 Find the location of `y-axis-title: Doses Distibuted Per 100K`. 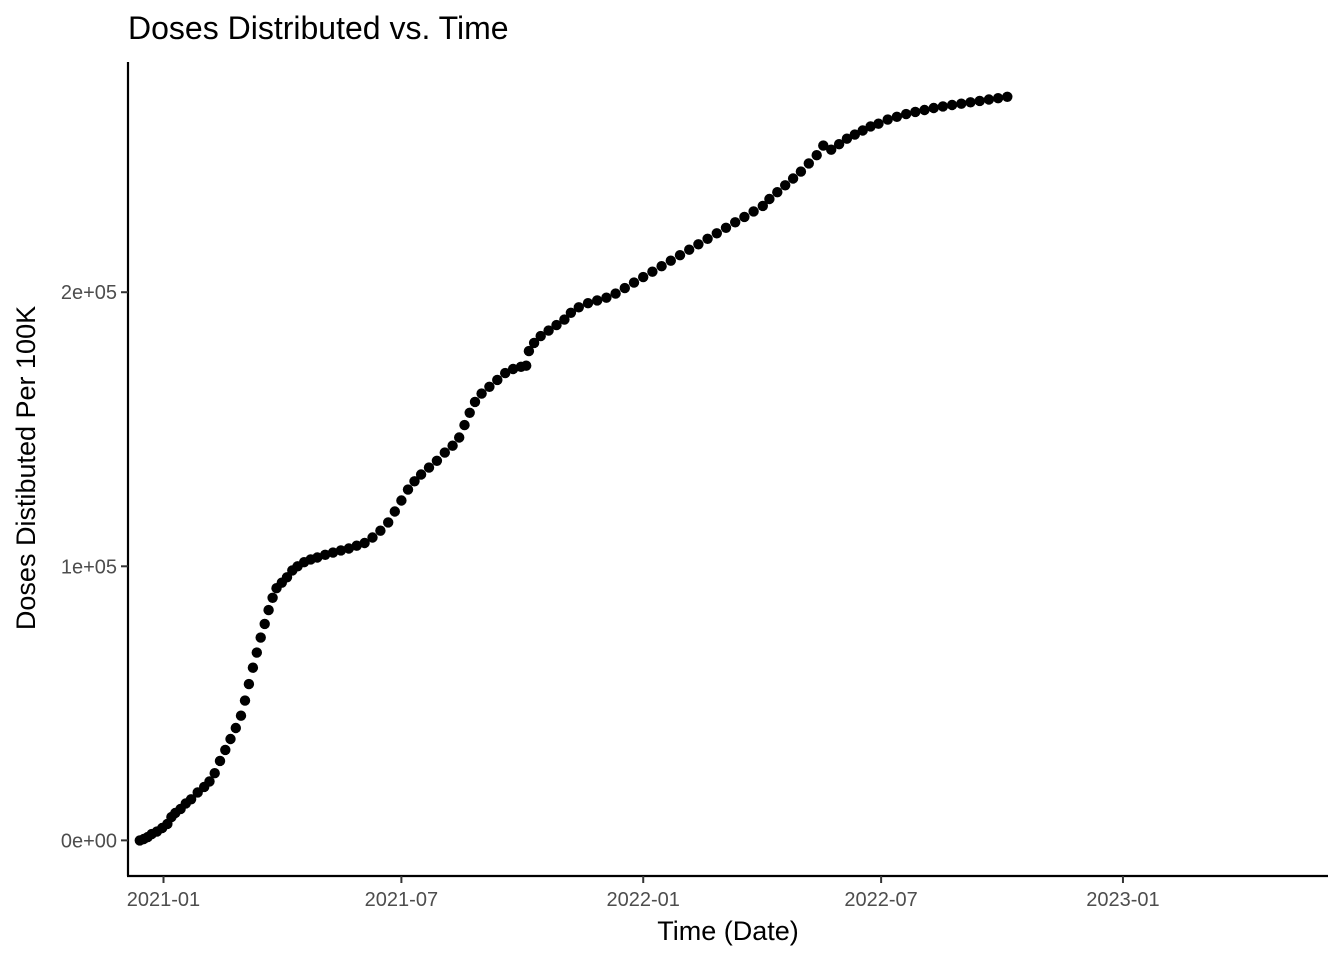

y-axis-title: Doses Distibuted Per 100K is located at coordinates (26, 468).